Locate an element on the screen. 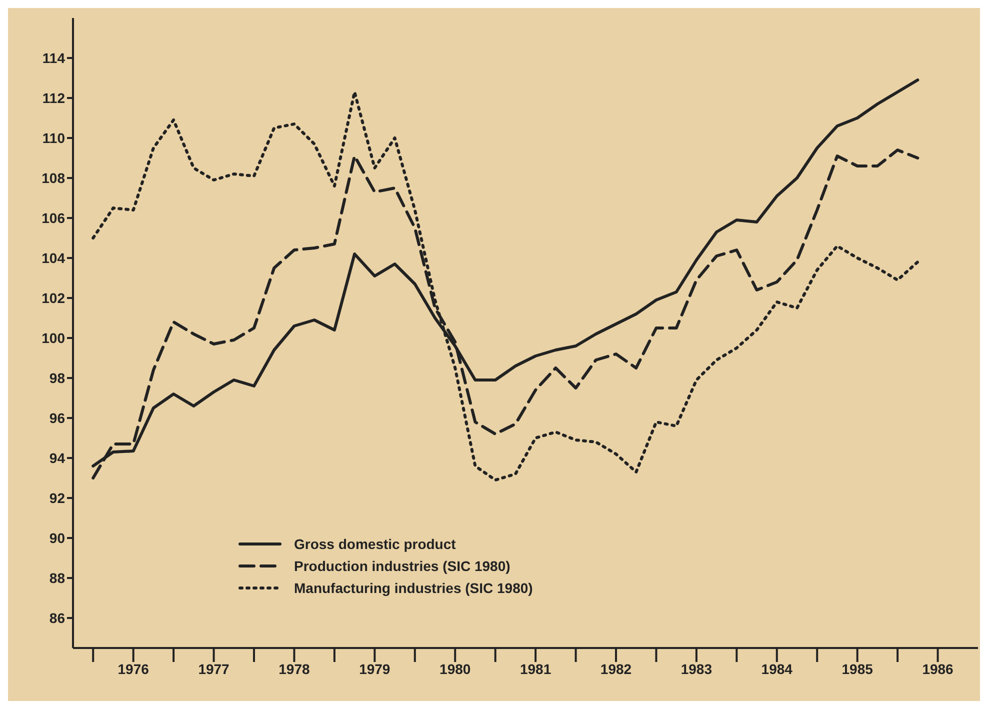  y-tick-label: 88 is located at coordinates (57, 578).